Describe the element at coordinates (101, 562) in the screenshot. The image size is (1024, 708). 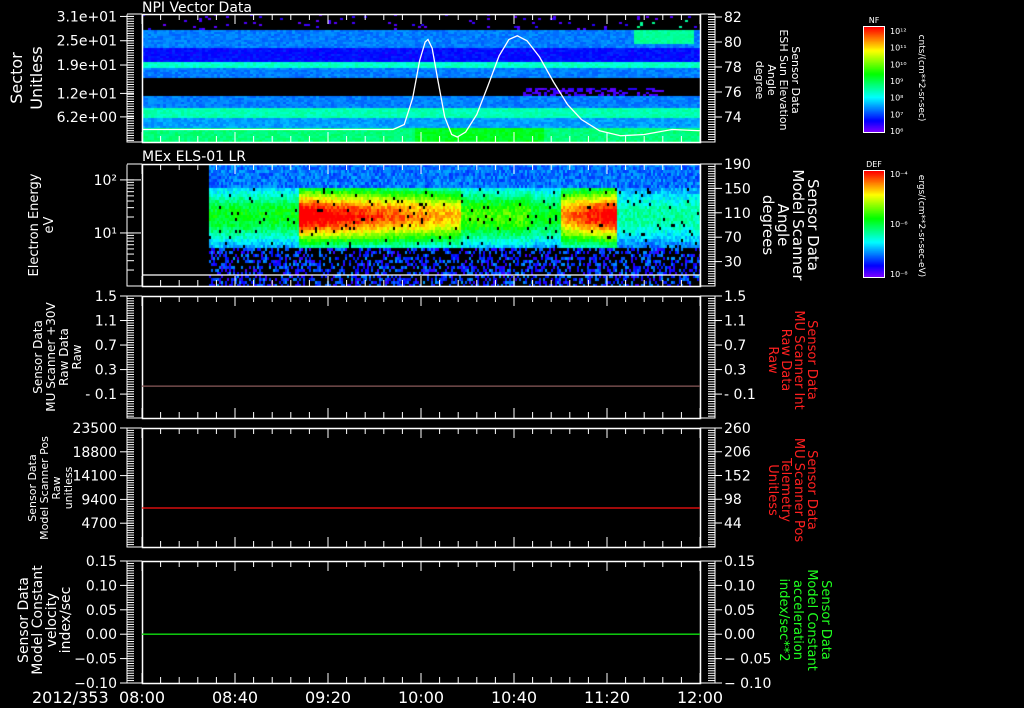
I see `y-tick-label: 0.15` at that location.